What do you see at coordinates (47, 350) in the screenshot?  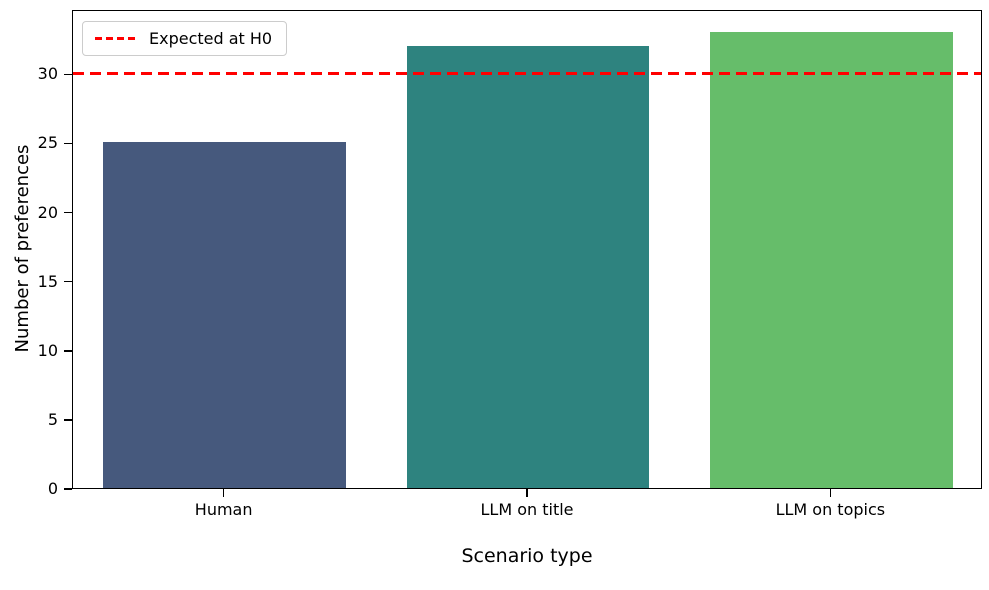 I see `y-tick-label: 10` at bounding box center [47, 350].